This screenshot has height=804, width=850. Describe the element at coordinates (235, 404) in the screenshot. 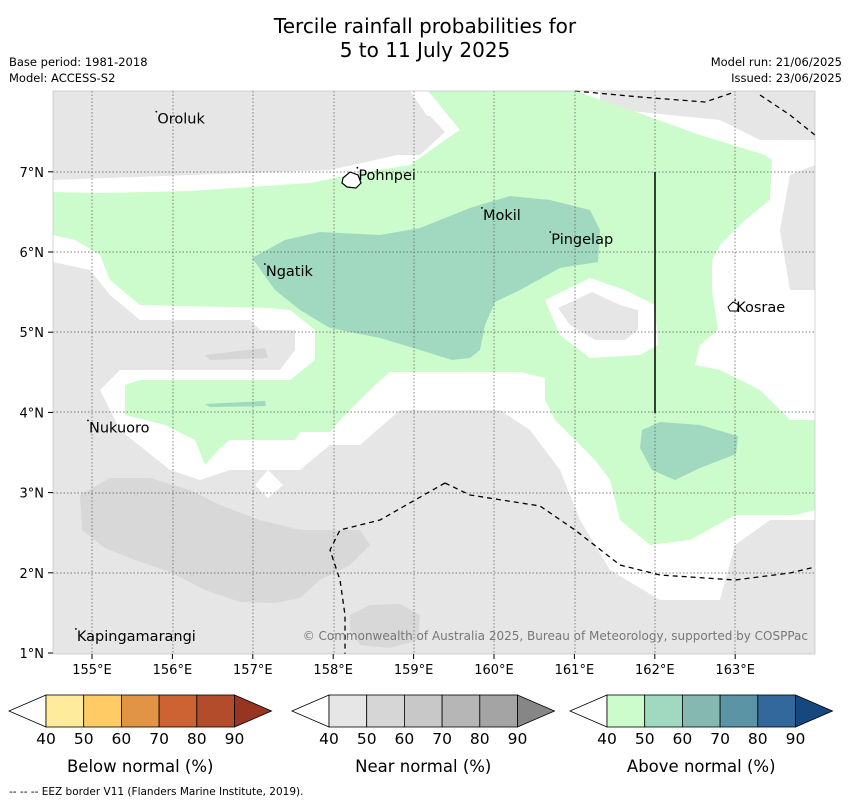

I see `teal-streak` at that location.